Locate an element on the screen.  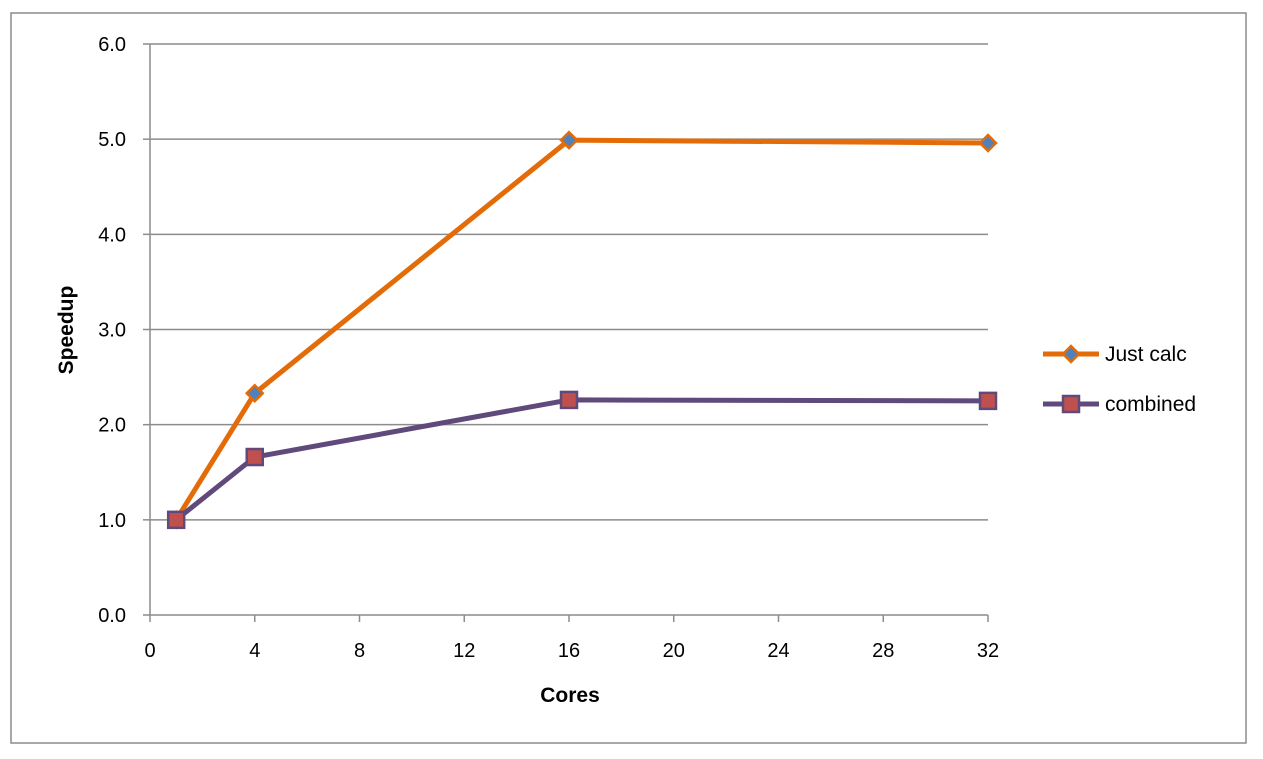
y-tick-label: 6.0 is located at coordinates (112, 45).